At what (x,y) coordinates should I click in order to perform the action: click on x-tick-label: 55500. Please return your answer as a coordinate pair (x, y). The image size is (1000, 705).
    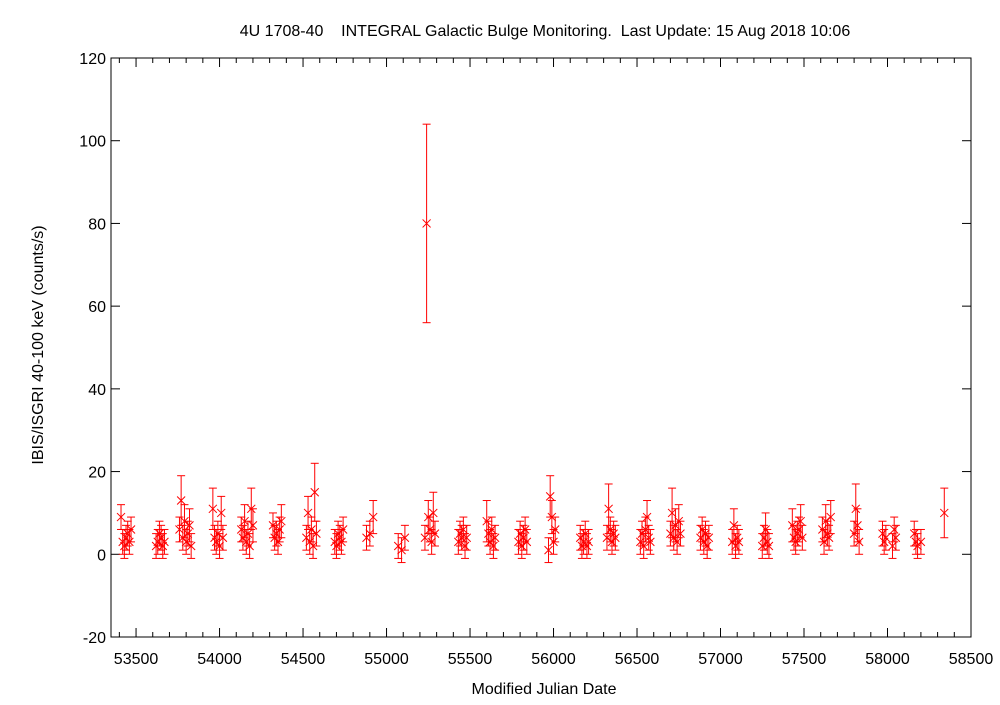
    Looking at the image, I should click on (470, 659).